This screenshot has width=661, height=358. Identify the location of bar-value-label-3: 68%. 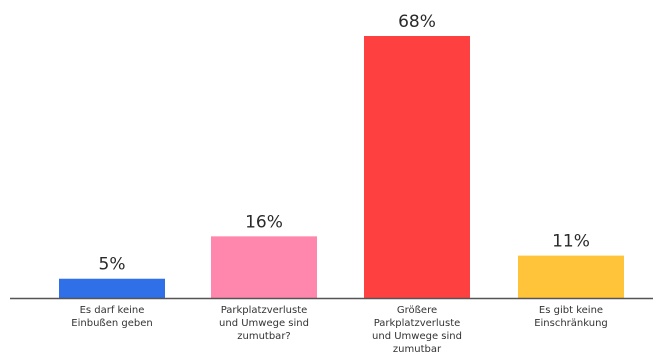
(417, 22).